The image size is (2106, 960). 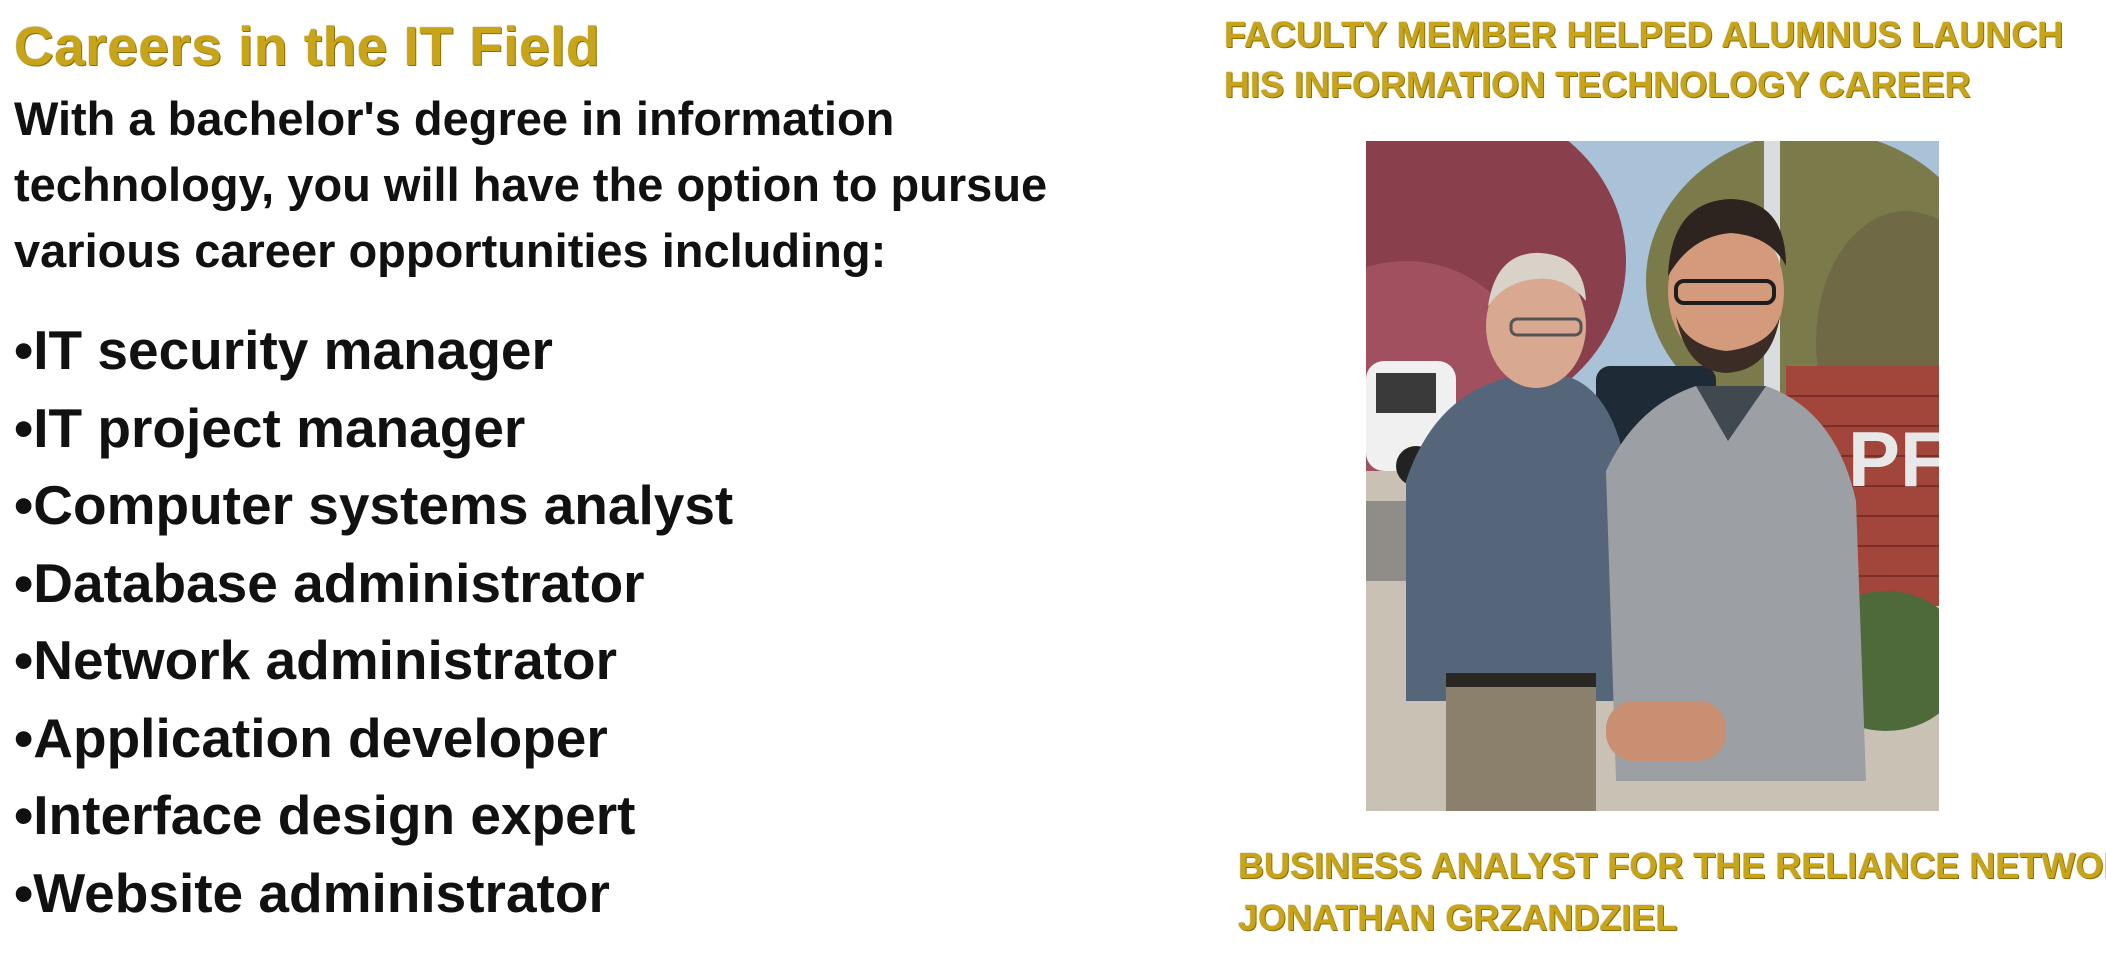 I want to click on headline-line-2: HIS INFORMATION TECHNOLOGY CAREER, so click(x=1597, y=84).